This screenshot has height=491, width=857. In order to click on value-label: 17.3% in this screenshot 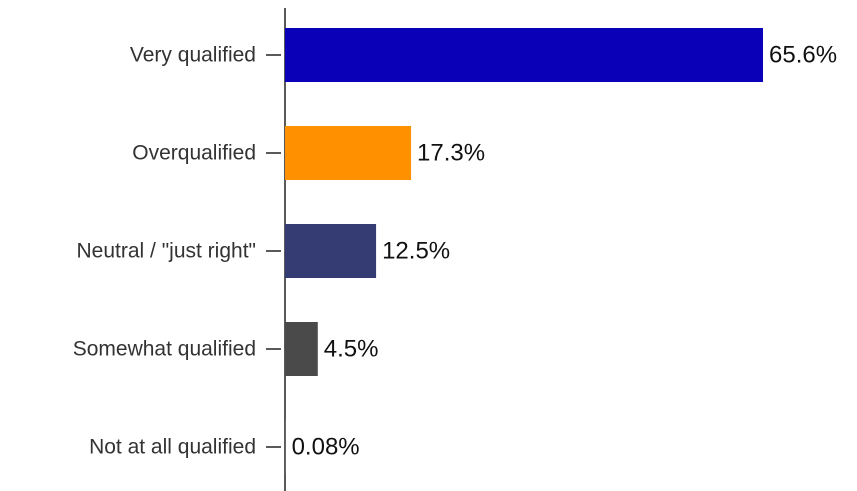, I will do `click(451, 152)`.